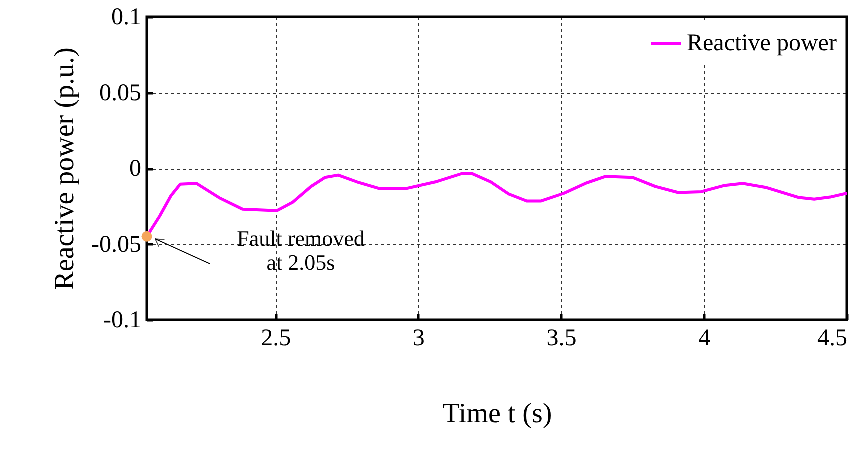 The height and width of the screenshot is (449, 866). What do you see at coordinates (418, 339) in the screenshot?
I see `x-tick-label: 3` at bounding box center [418, 339].